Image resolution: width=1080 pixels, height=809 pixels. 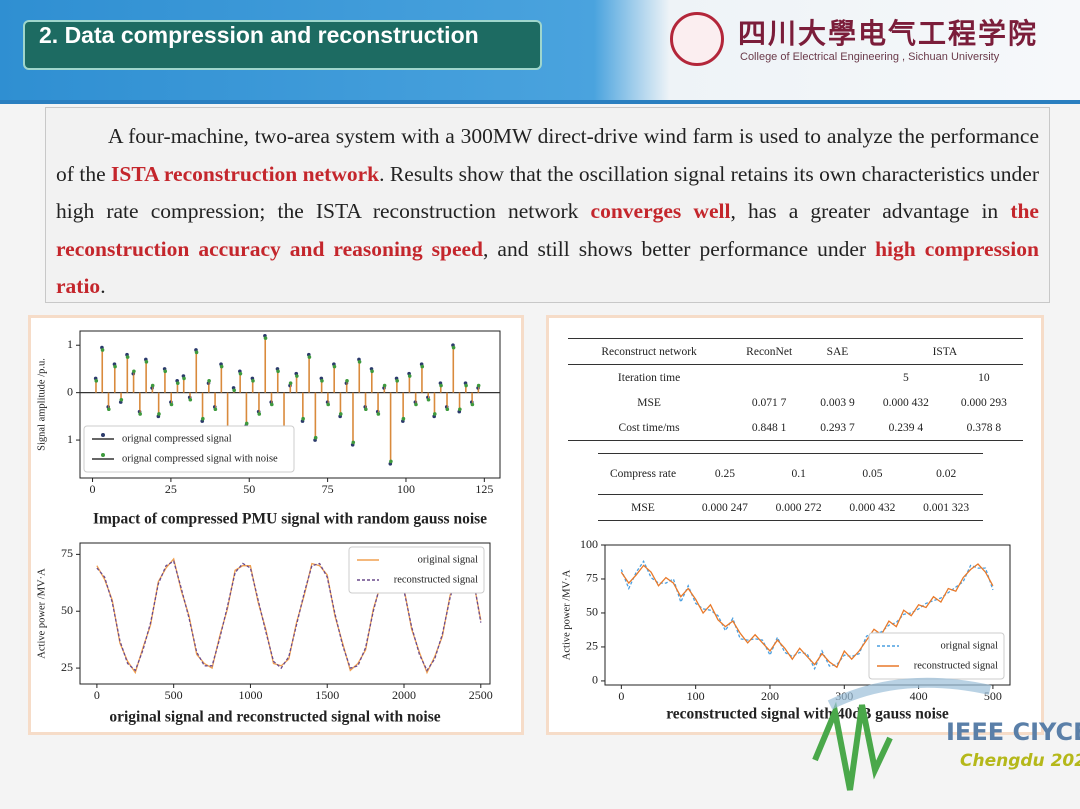 What do you see at coordinates (649, 377) in the screenshot?
I see `table-cell: Iteration time` at bounding box center [649, 377].